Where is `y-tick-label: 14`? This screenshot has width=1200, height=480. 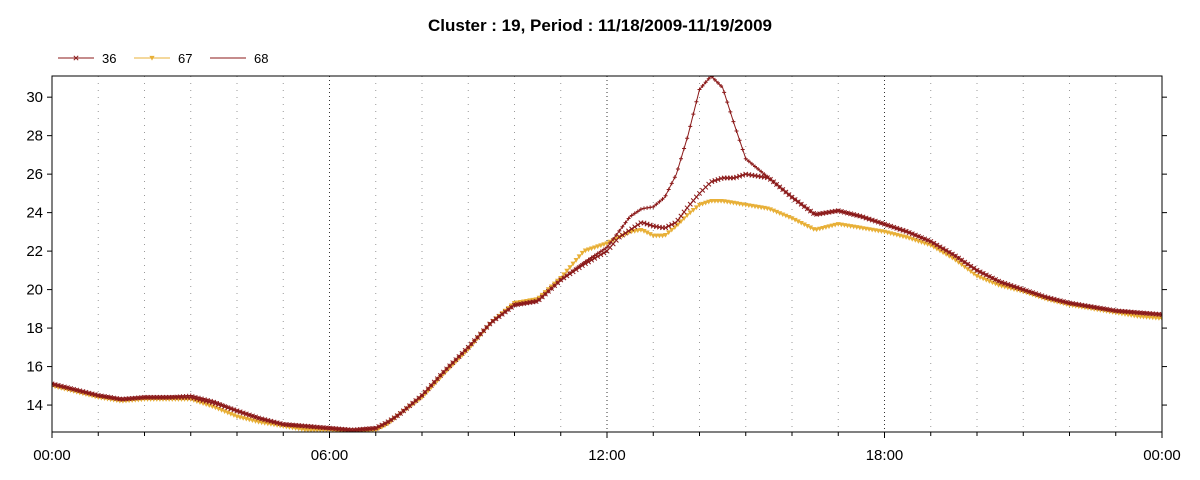
y-tick-label: 14 is located at coordinates (34, 405).